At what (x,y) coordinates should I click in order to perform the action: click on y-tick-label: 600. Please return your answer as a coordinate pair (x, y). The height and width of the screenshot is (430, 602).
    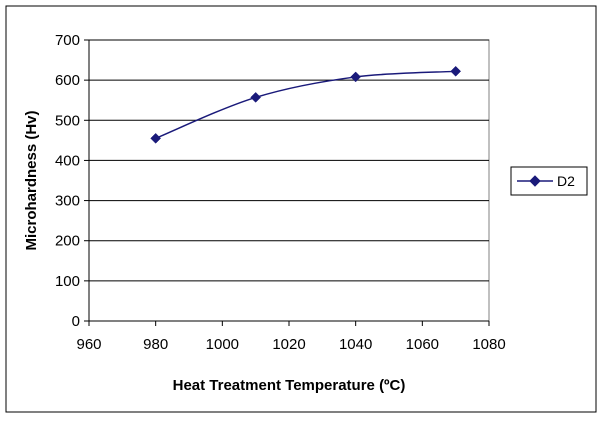
    Looking at the image, I should click on (67, 80).